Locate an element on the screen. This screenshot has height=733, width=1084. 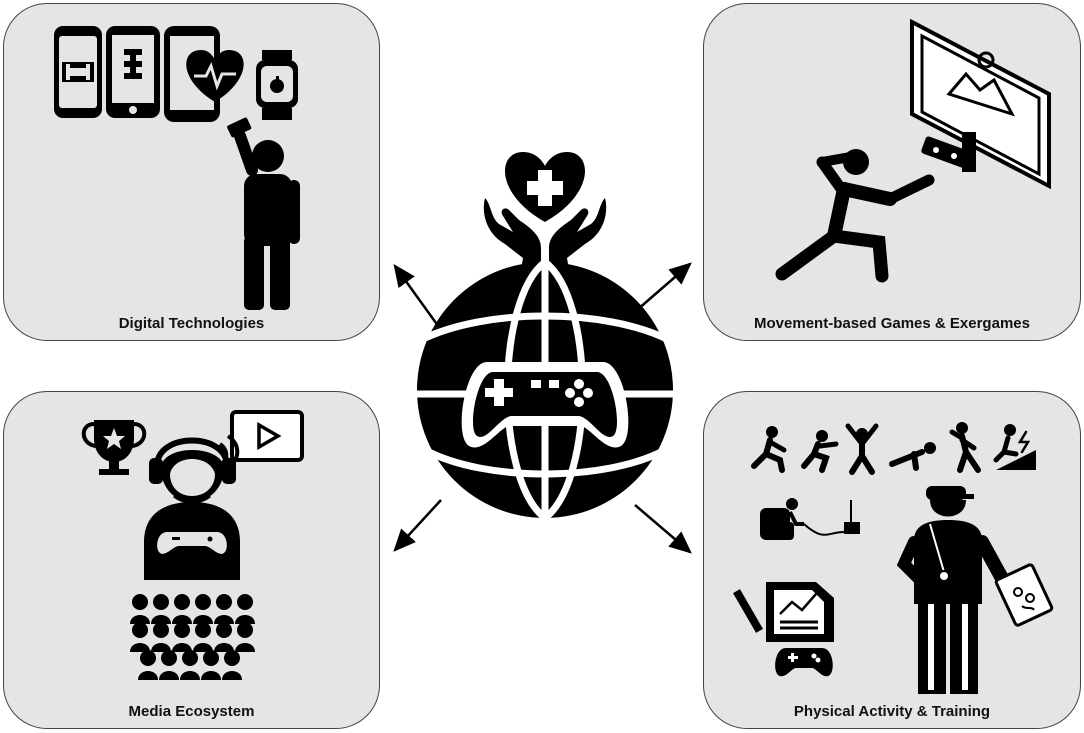
panel-label-movement-games: Movement-based Games & Exergames is located at coordinates (892, 323).